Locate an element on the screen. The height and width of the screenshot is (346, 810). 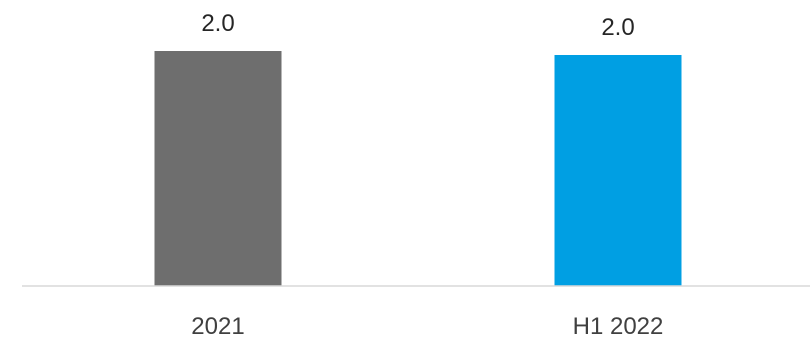
value-label-2: 2.0 is located at coordinates (617, 27).